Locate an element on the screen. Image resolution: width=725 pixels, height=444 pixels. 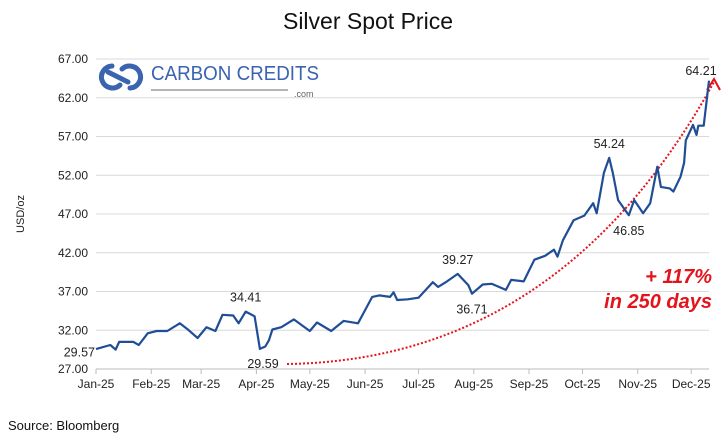
y-tick-label: 37.00 is located at coordinates (73, 292).